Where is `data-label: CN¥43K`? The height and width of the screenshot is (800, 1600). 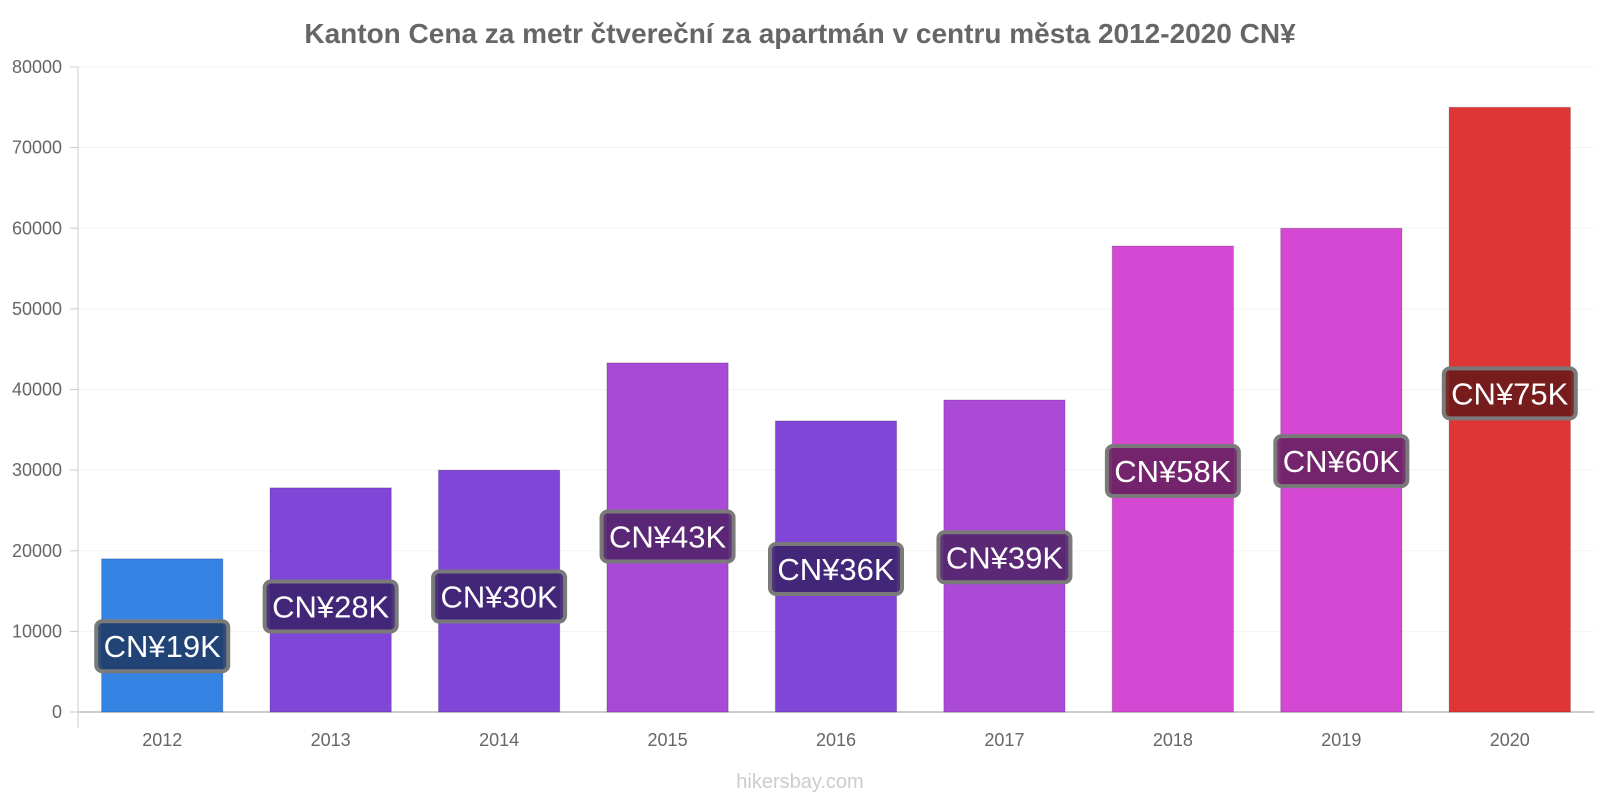
data-label: CN¥43K is located at coordinates (667, 537).